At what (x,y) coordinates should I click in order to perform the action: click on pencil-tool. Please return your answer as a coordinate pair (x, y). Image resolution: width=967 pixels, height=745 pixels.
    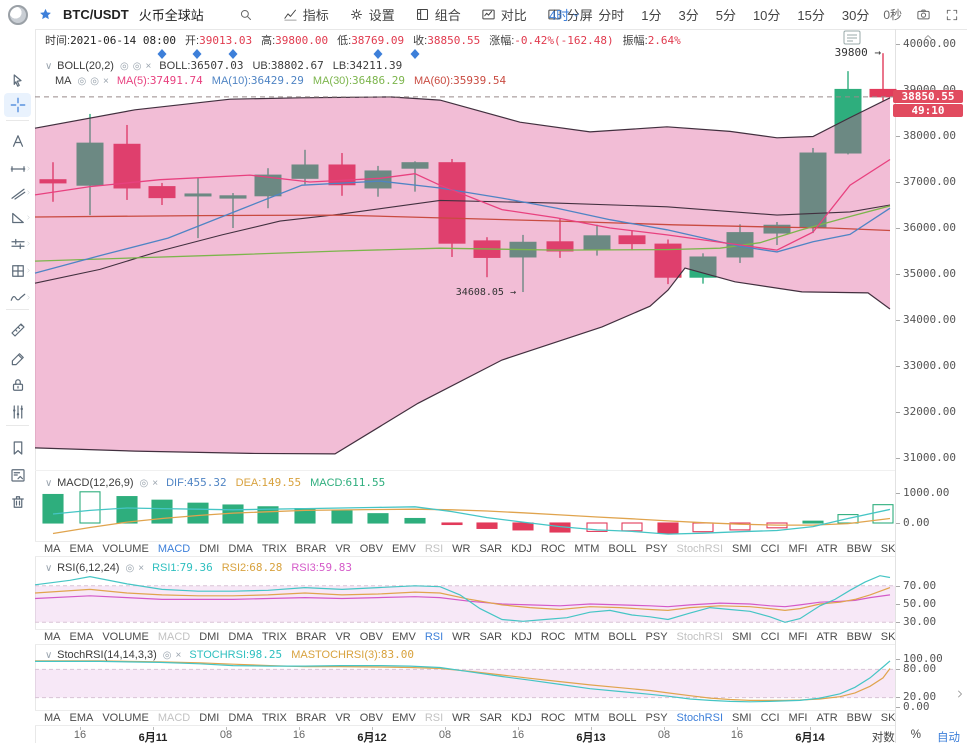
    Looking at the image, I should click on (17, 359).